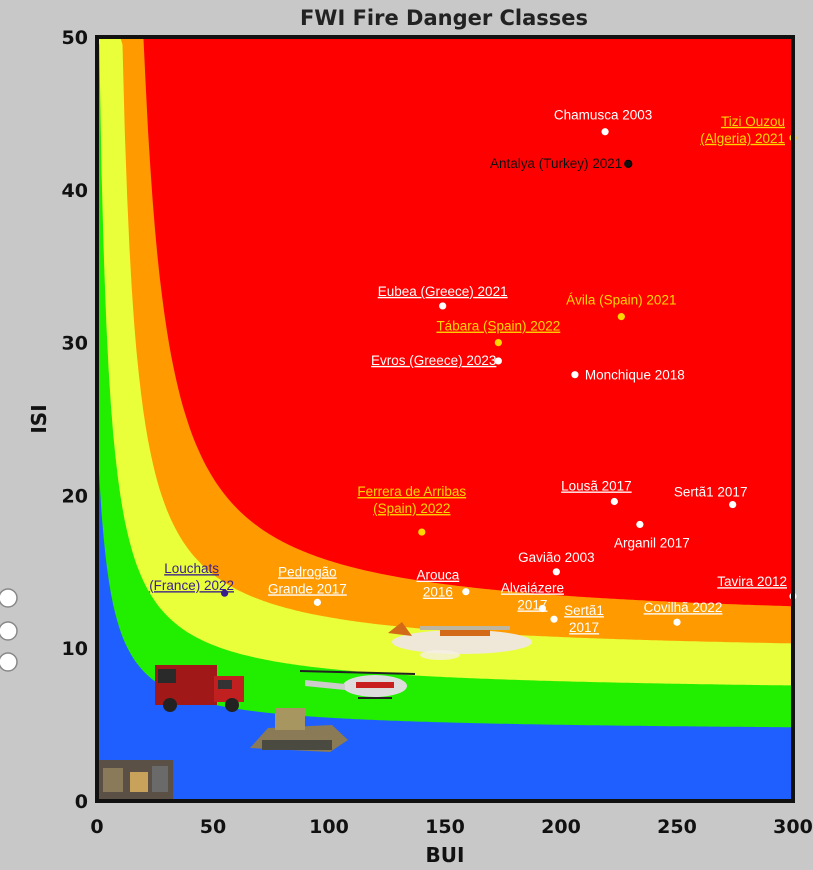 The width and height of the screenshot is (813, 870). I want to click on fire-event: Arouca 2016, so click(443, 584).